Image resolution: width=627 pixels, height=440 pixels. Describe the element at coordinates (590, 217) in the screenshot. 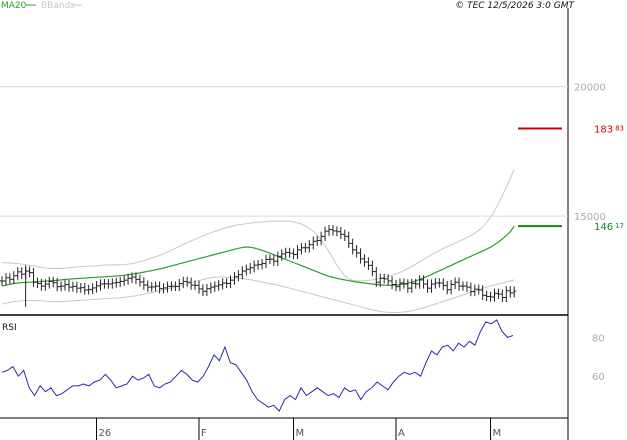

I see `price-tick-label: 15000` at that location.